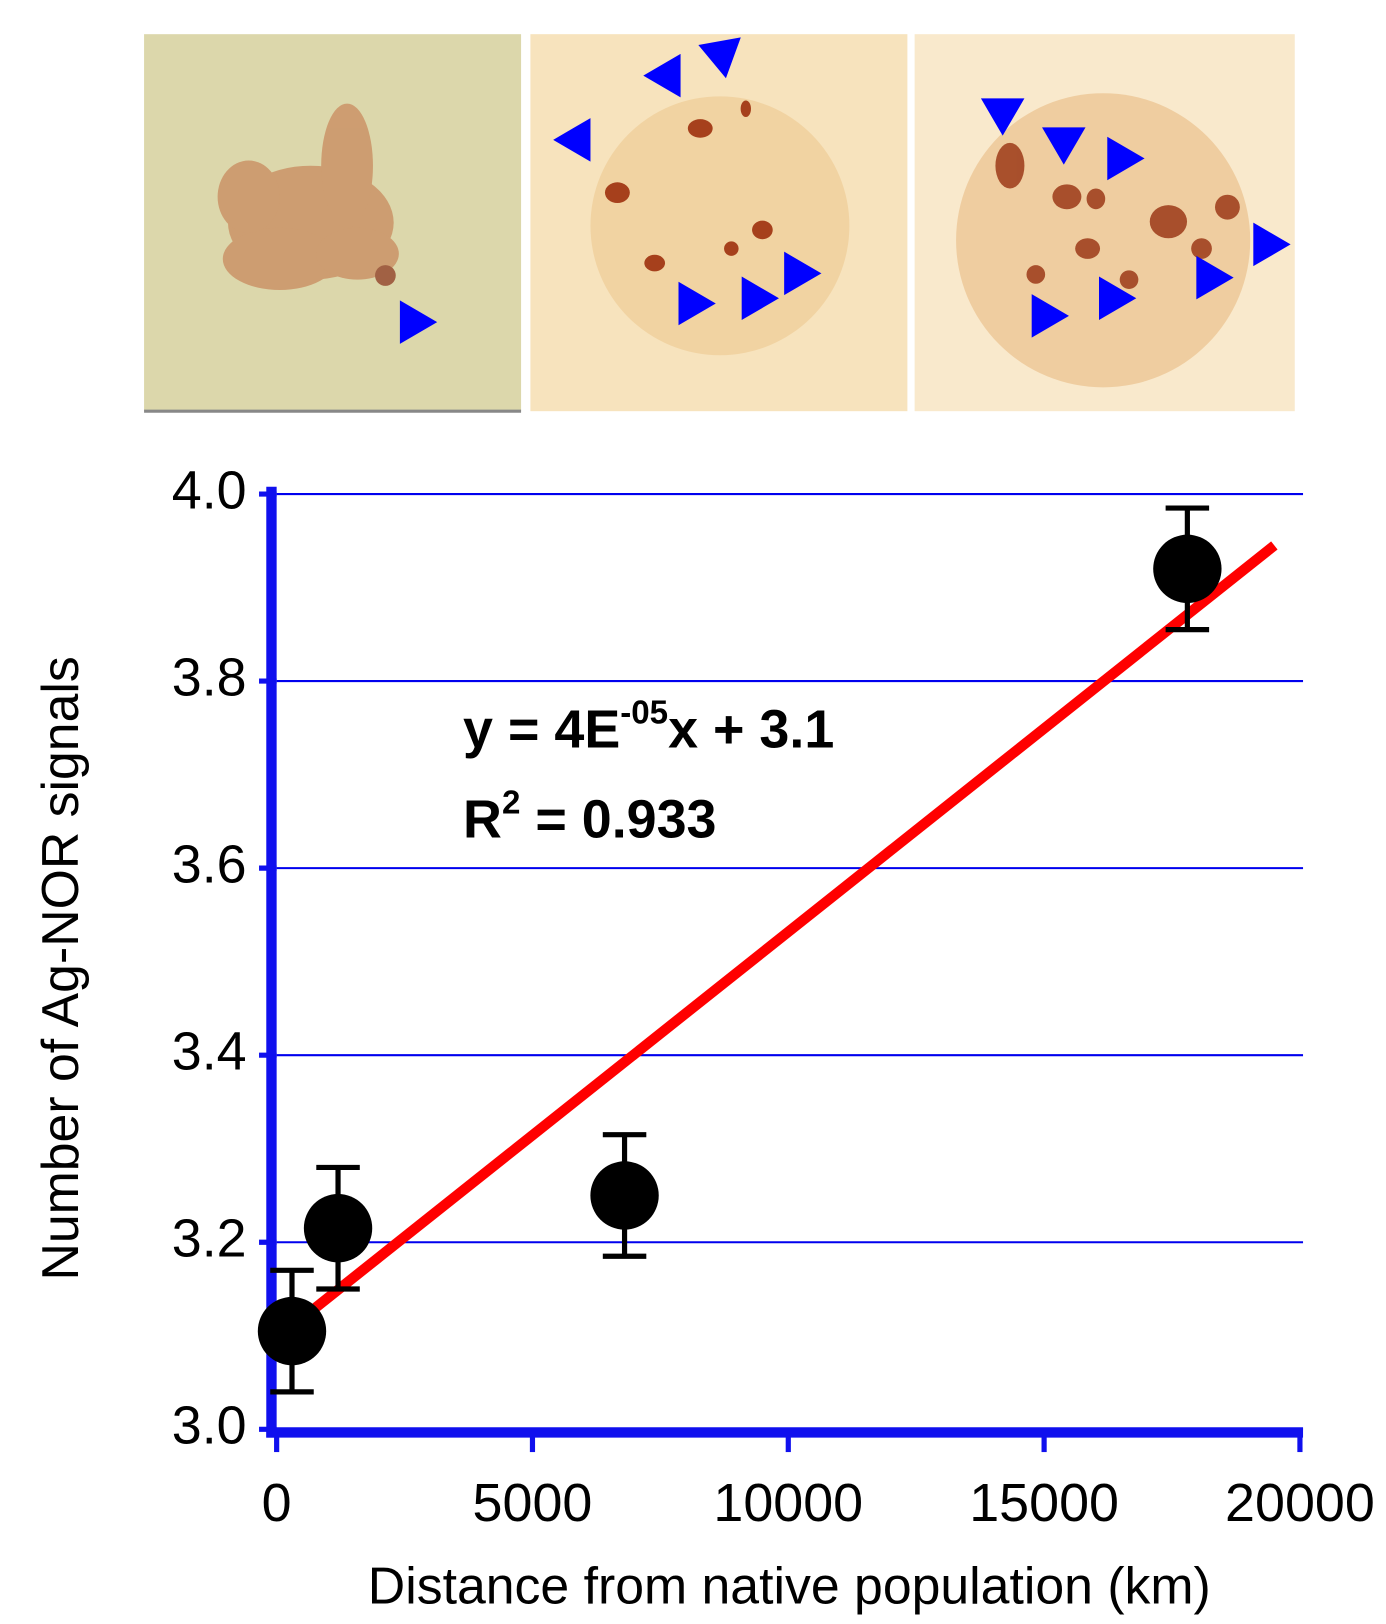 This screenshot has height=1624, width=1386. What do you see at coordinates (511, 802) in the screenshot?
I see `r-squared-exponent: 2` at bounding box center [511, 802].